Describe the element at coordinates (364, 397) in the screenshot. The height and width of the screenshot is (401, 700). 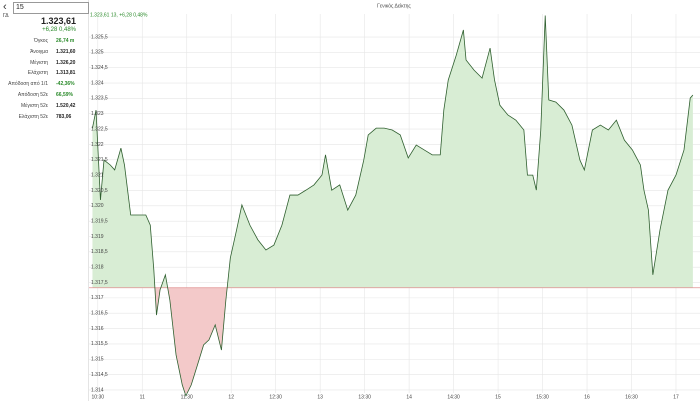
I see `x-tick-label: 13:30` at that location.